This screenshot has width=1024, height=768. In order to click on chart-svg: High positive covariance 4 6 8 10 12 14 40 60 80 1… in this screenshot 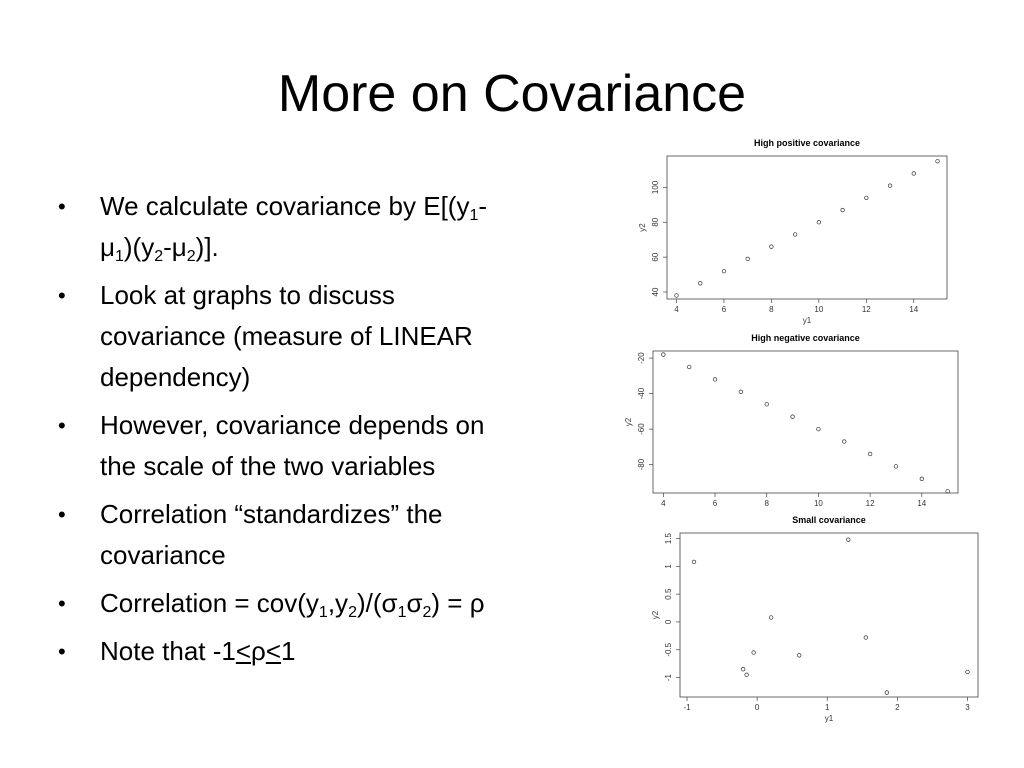, I will do `click(793, 231)`.